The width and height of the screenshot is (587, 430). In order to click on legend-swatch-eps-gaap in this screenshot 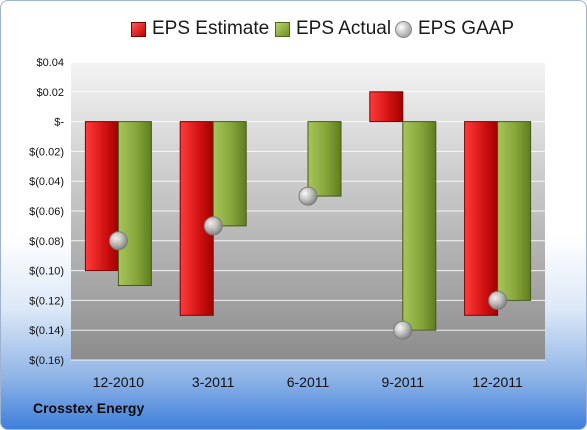, I will do `click(403, 29)`.